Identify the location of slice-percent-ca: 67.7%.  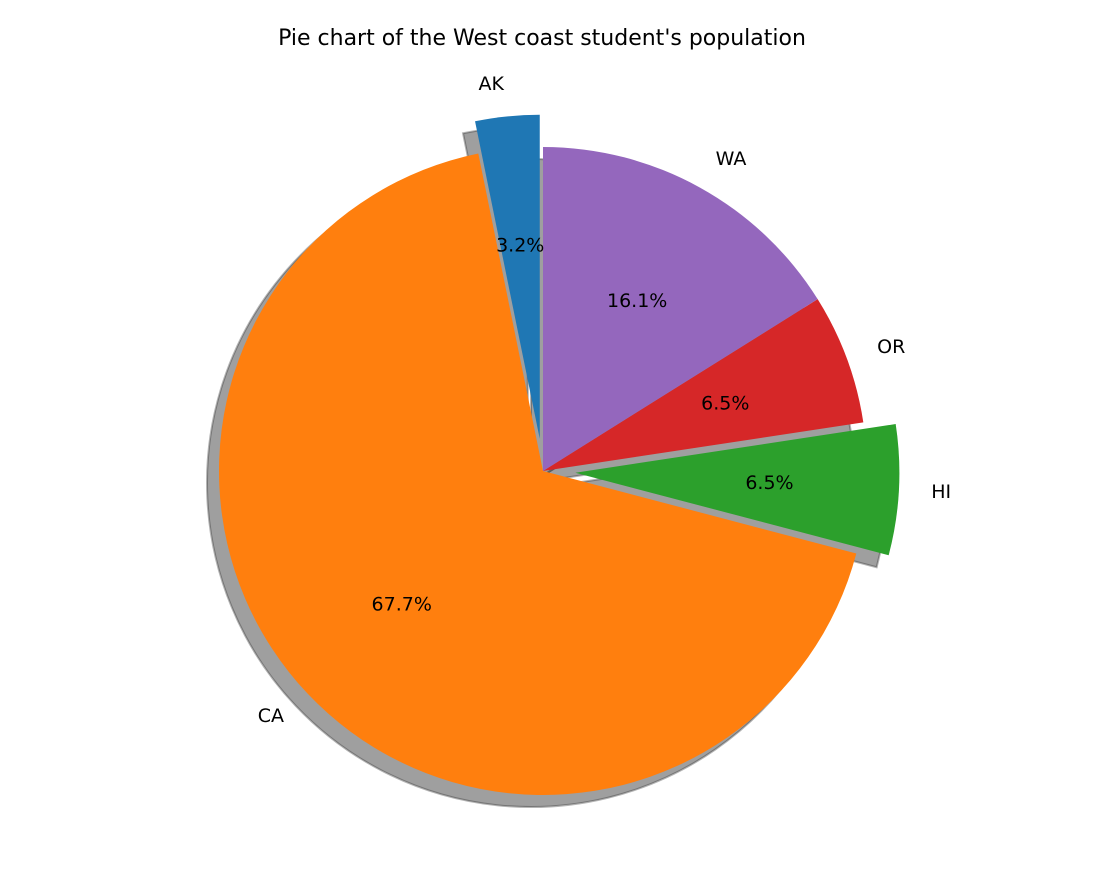
(402, 605).